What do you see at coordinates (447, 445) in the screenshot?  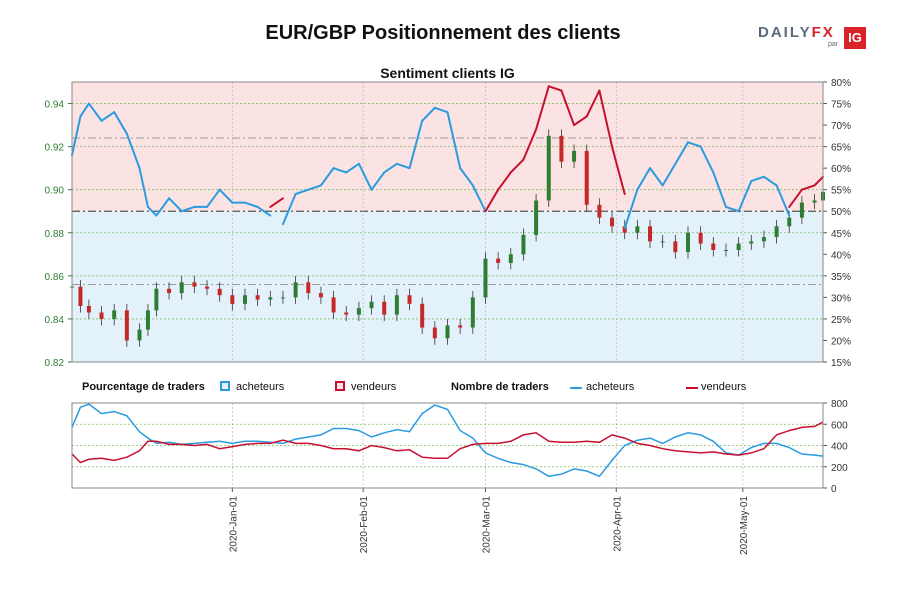 I see `count-plot-frame` at bounding box center [447, 445].